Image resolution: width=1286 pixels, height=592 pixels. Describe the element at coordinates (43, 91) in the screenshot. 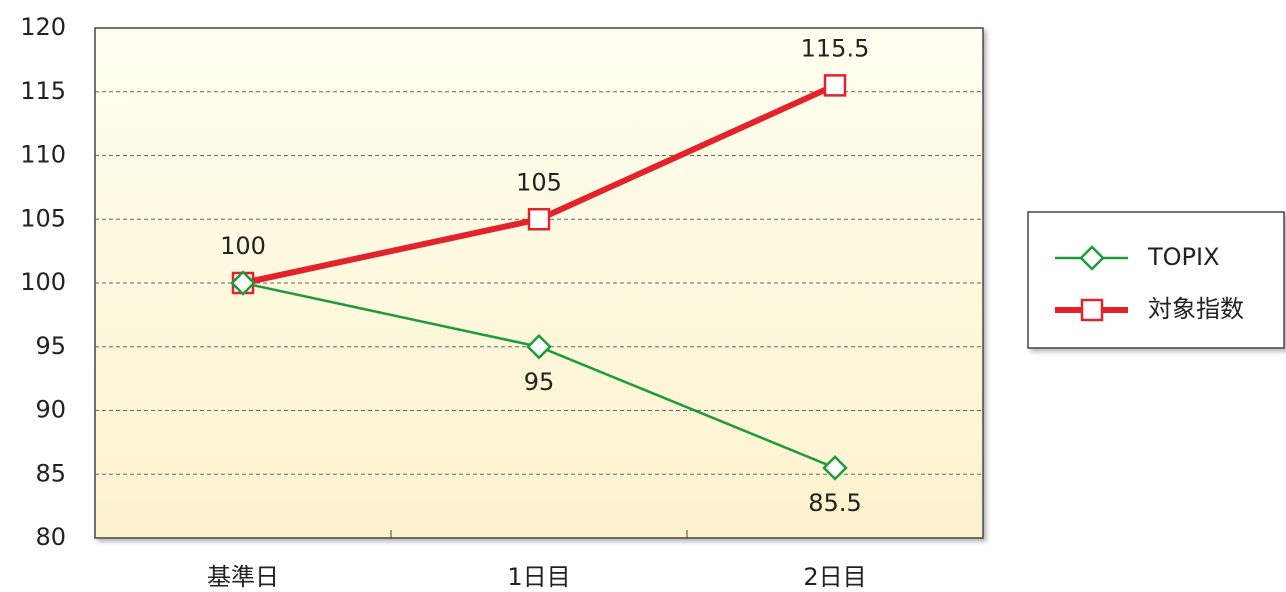

I see `y-tick-label: 115` at that location.